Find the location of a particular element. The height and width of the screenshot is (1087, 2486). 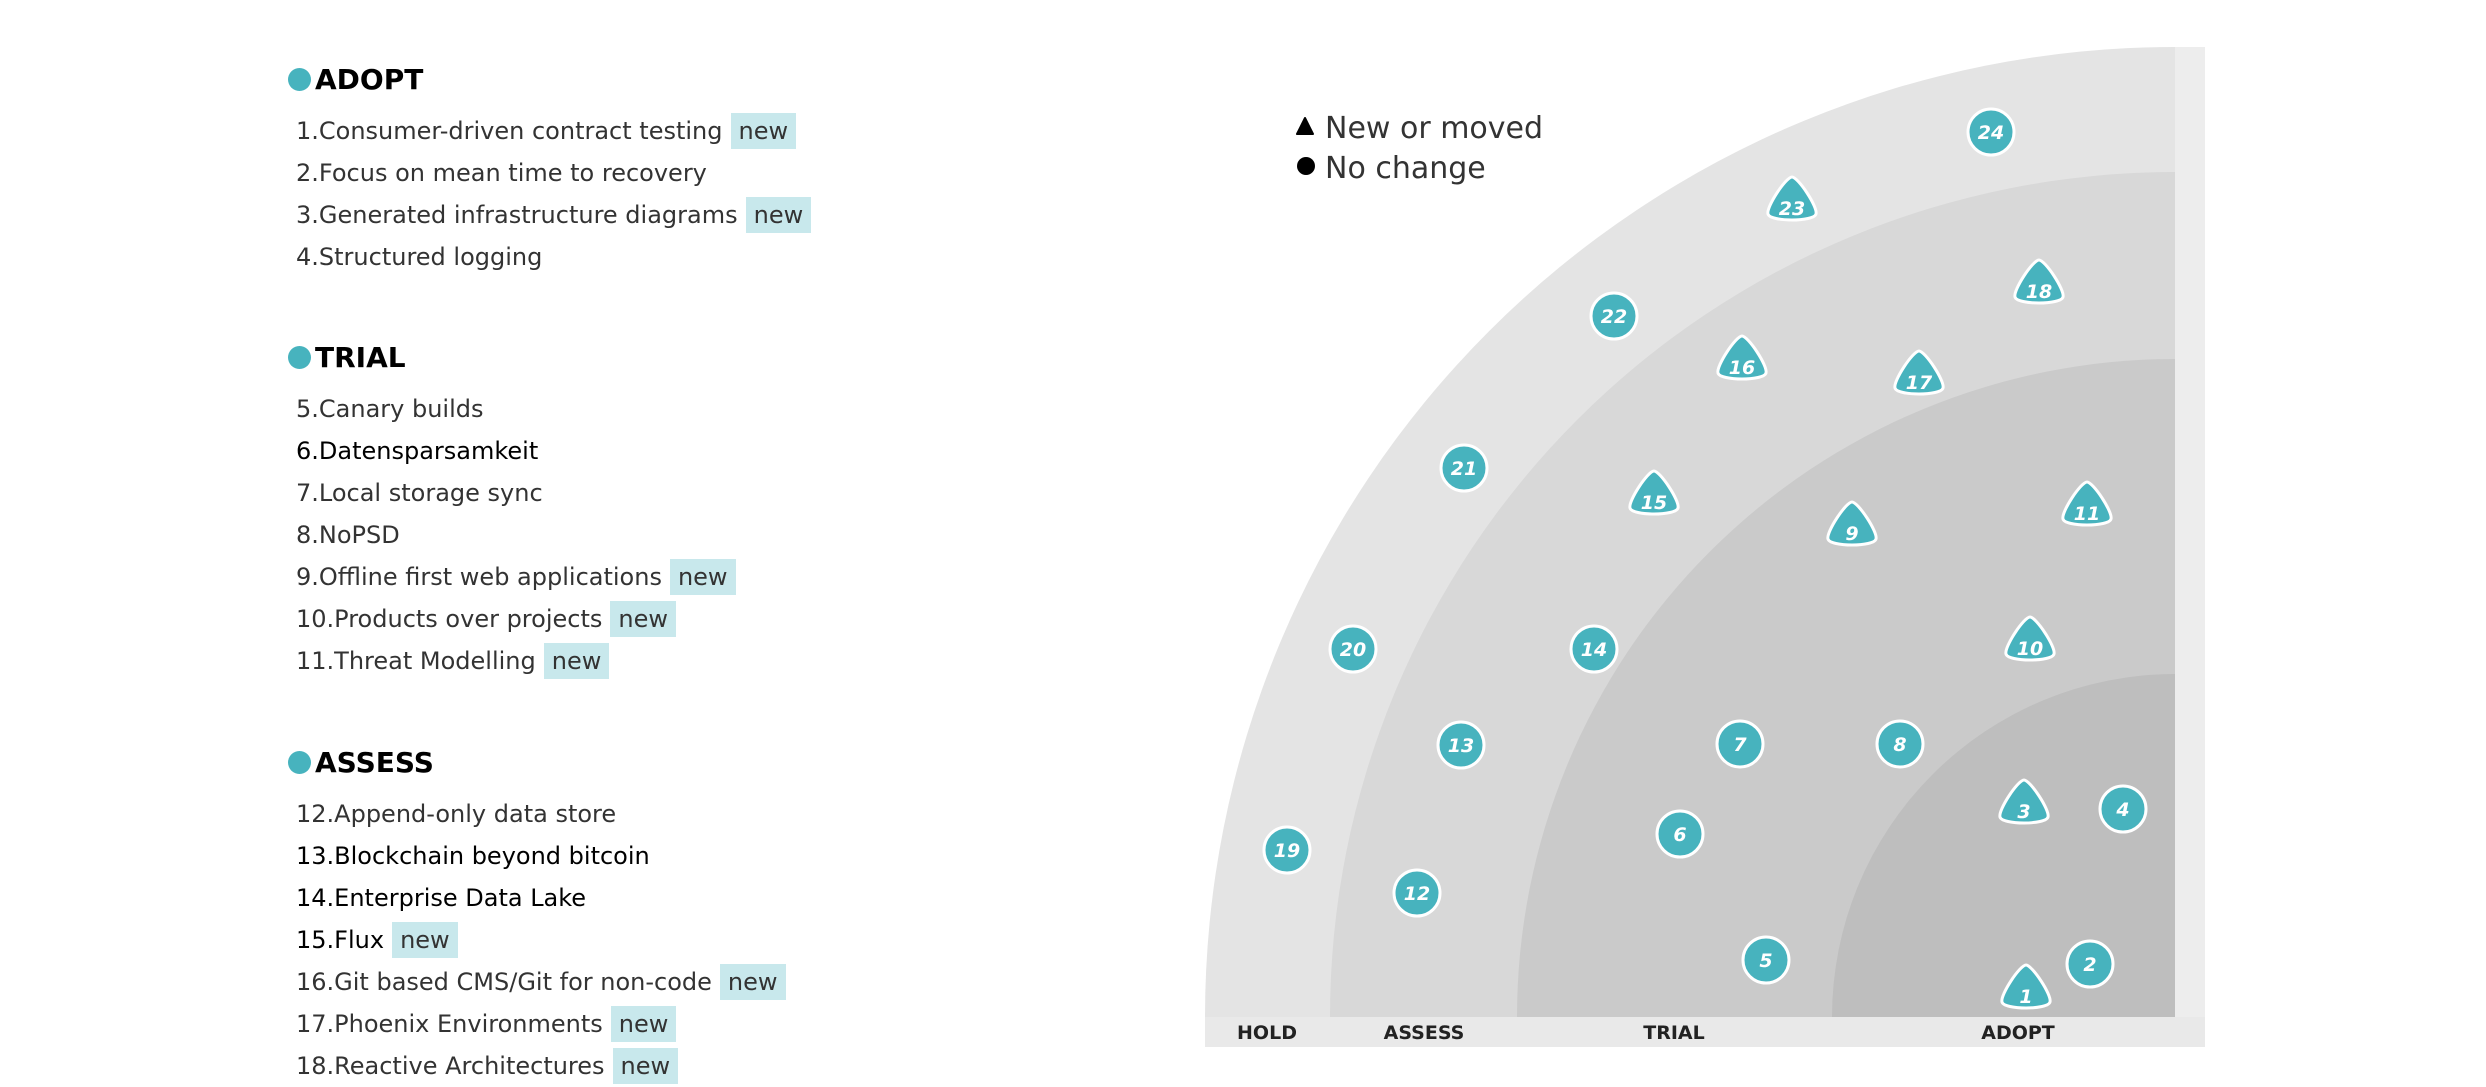

blip-24: 24 is located at coordinates (1991, 132).